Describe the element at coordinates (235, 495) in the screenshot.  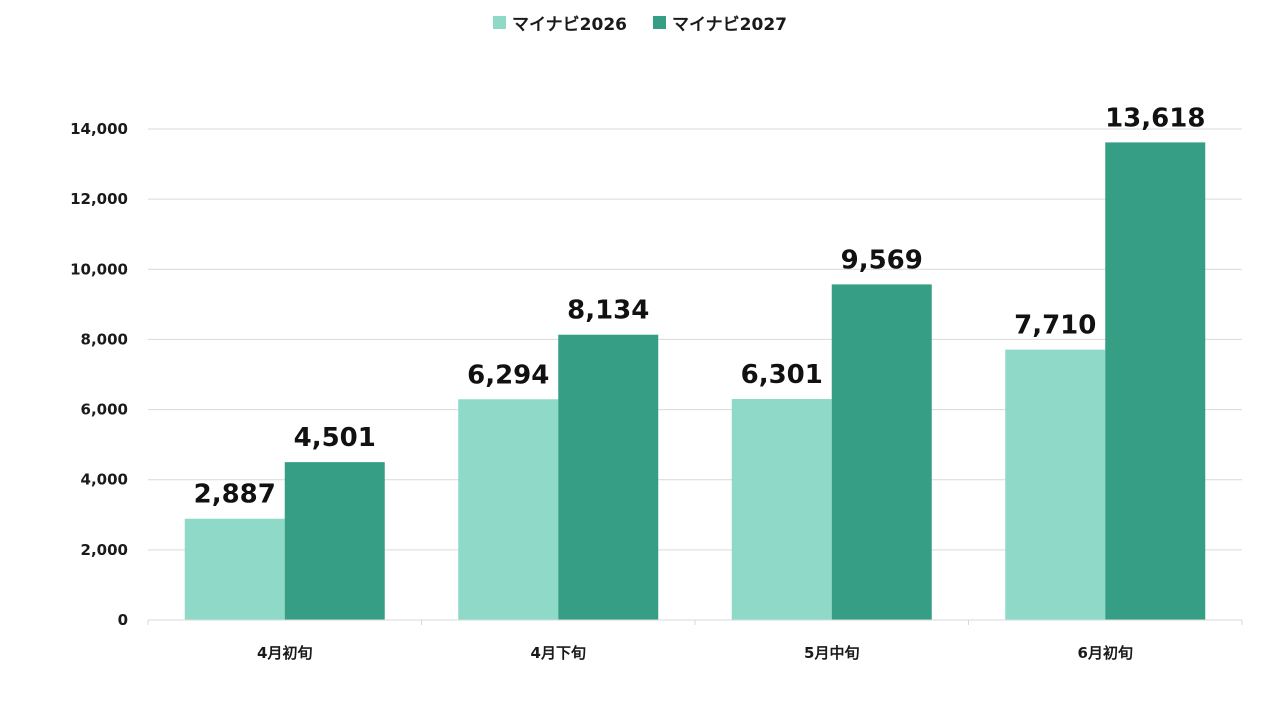
I see `data-label-series-1-1: 2,887` at that location.